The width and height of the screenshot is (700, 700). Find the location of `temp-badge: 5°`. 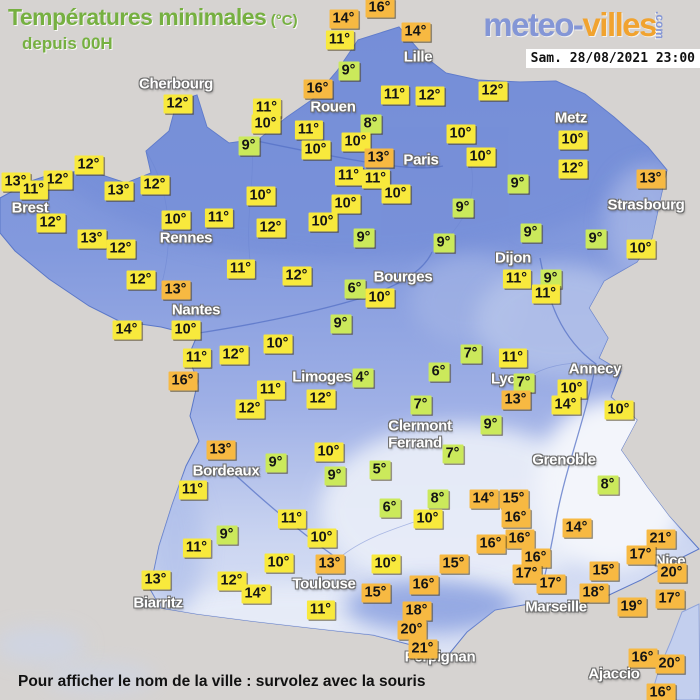

temp-badge: 5° is located at coordinates (380, 470).